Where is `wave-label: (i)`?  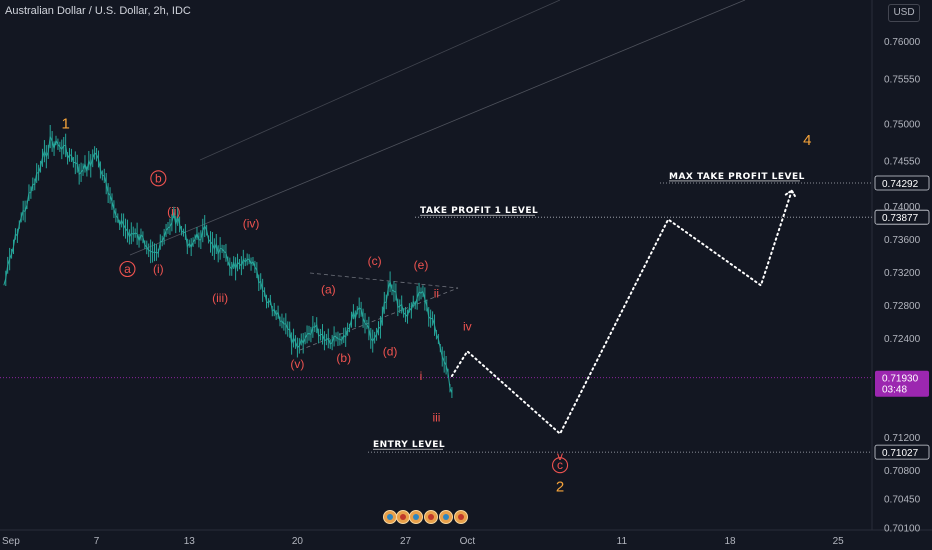 wave-label: (i) is located at coordinates (158, 269).